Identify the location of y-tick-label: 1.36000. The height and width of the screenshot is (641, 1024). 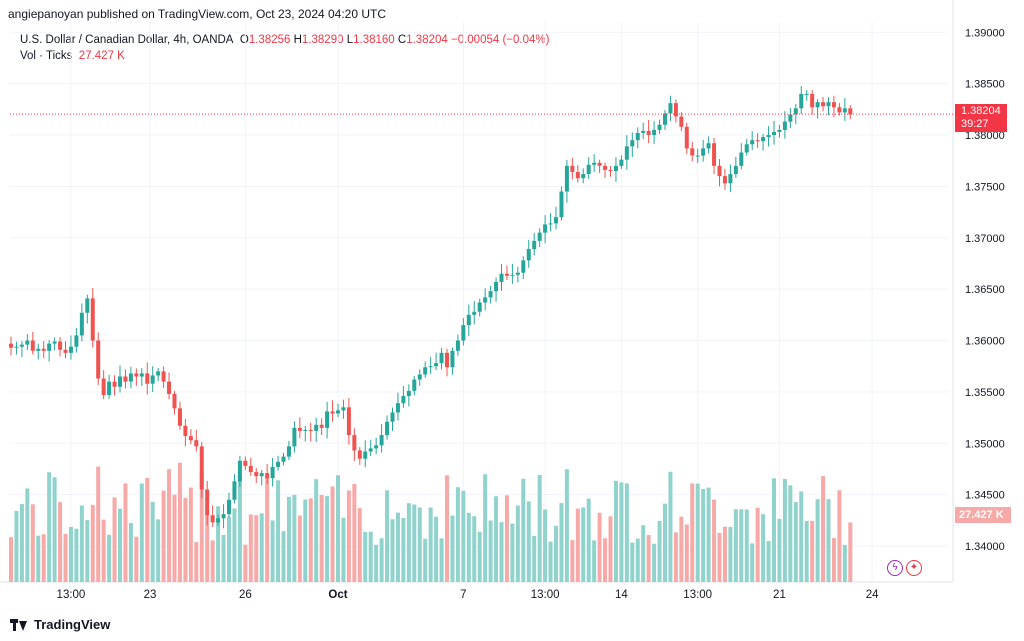
(985, 342).